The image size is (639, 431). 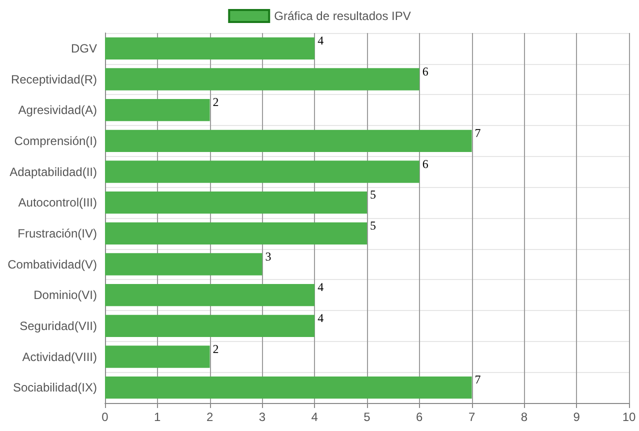 I want to click on y-tick-label: Frustración(IV), so click(x=57, y=233).